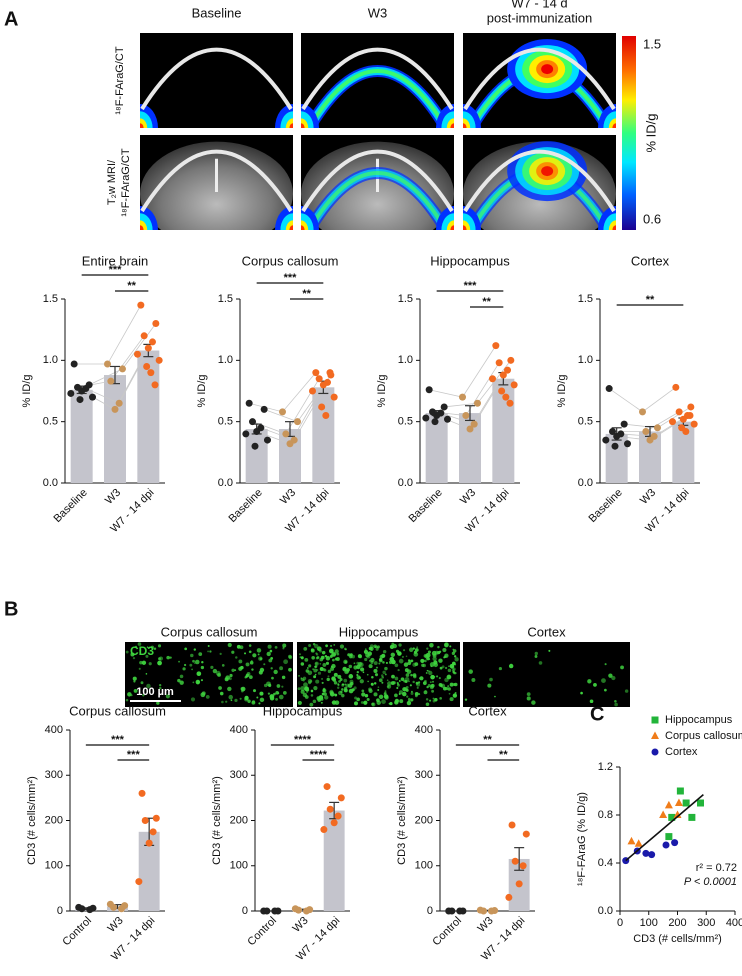 This screenshot has height=976, width=742. What do you see at coordinates (638, 843) in the screenshot?
I see `marker-triangle` at bounding box center [638, 843].